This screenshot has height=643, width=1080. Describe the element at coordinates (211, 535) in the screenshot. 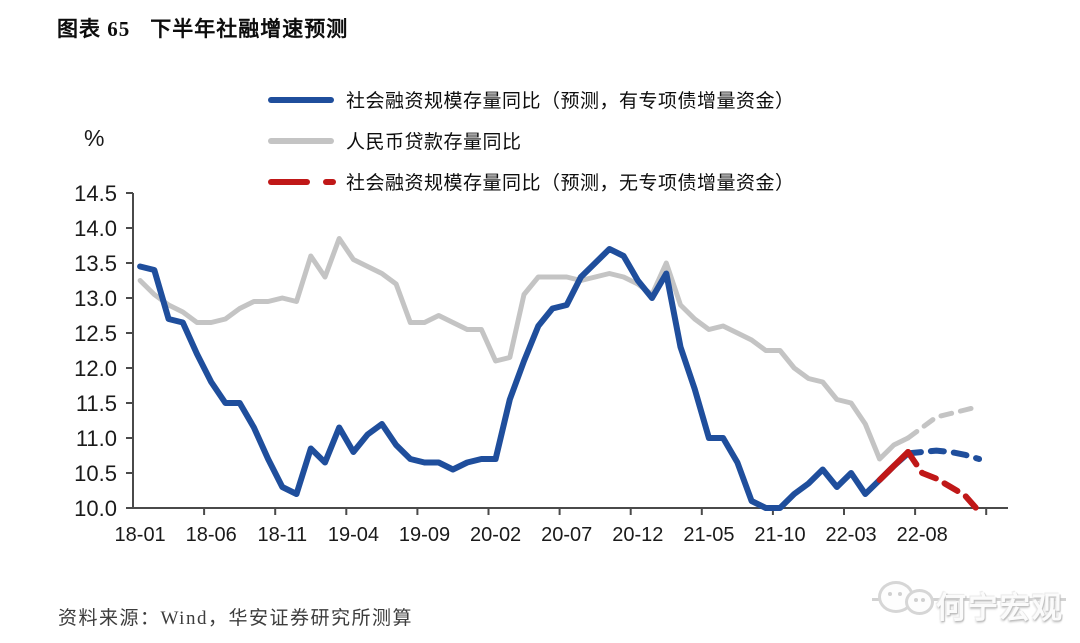

I see `svg-text: 18-06` at that location.